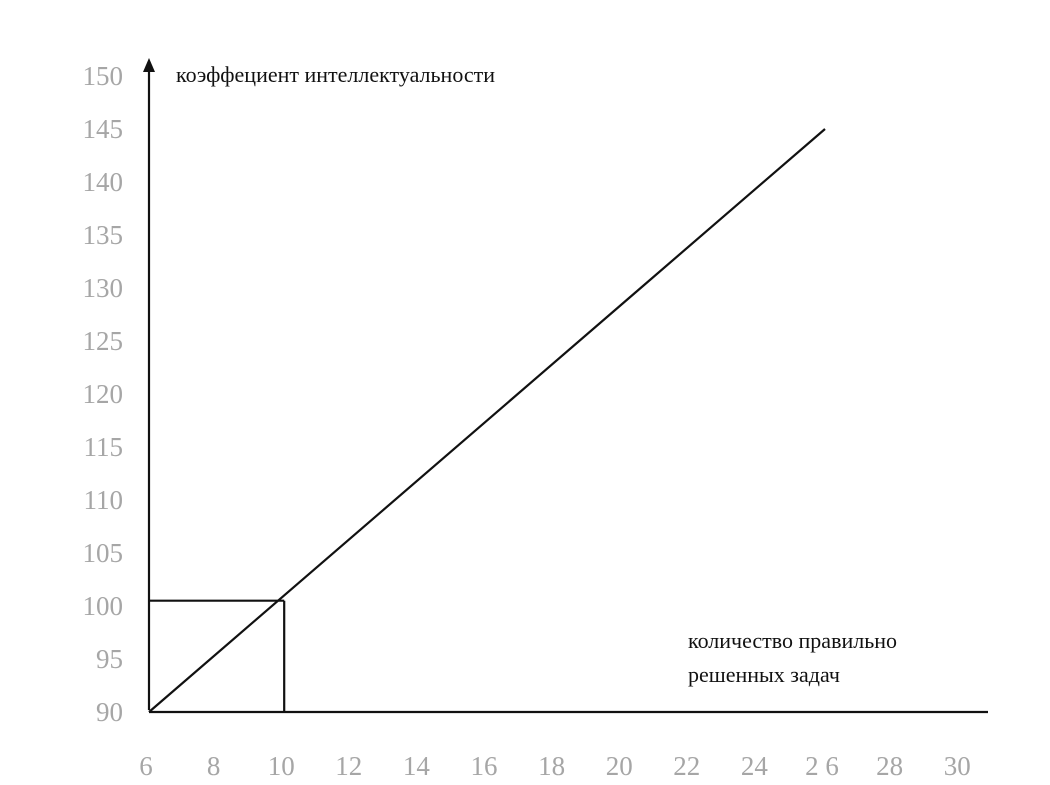 The image size is (1050, 785). Describe the element at coordinates (619, 766) in the screenshot. I see `x-tick-label: 20` at that location.